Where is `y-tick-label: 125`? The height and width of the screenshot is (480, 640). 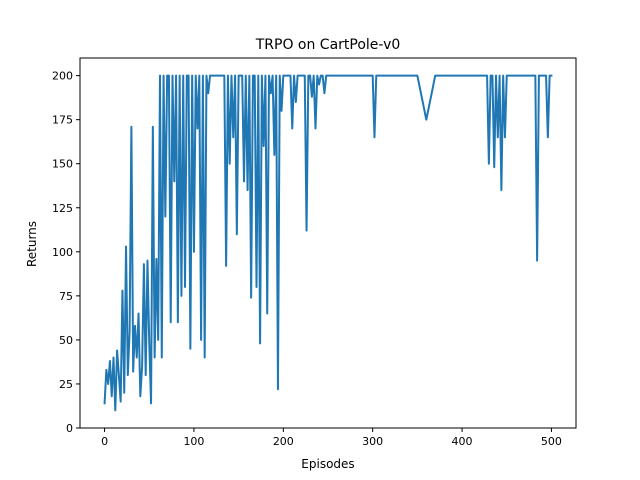
y-tick-label: 125 is located at coordinates (62, 208).